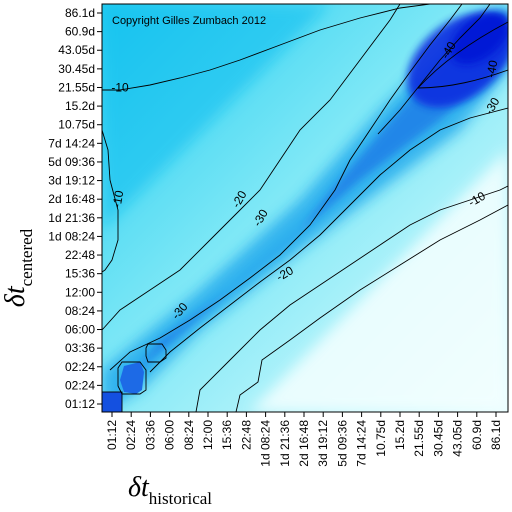  Describe the element at coordinates (76, 69) in the screenshot. I see `y-tick-label: 30.45d` at that location.